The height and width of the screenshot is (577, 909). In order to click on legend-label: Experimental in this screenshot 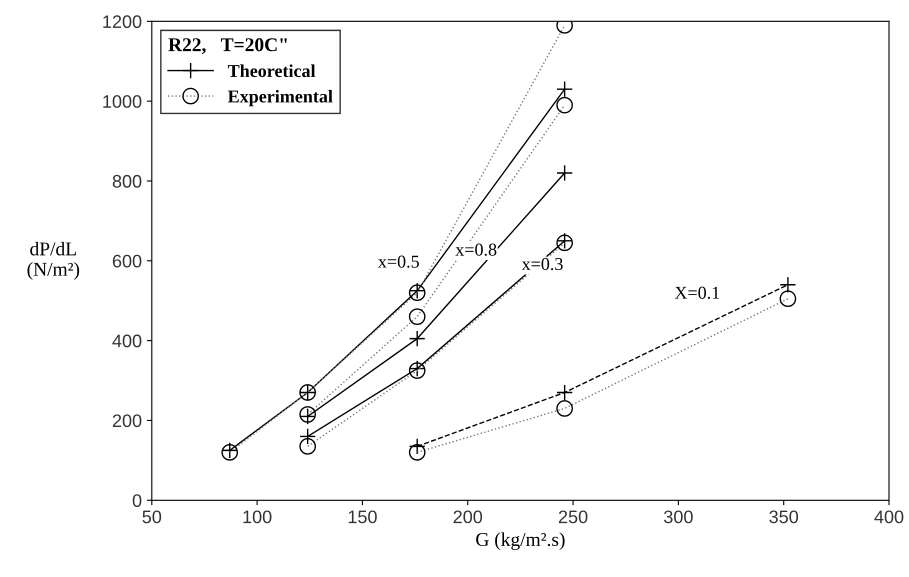, I will do `click(280, 98)`.